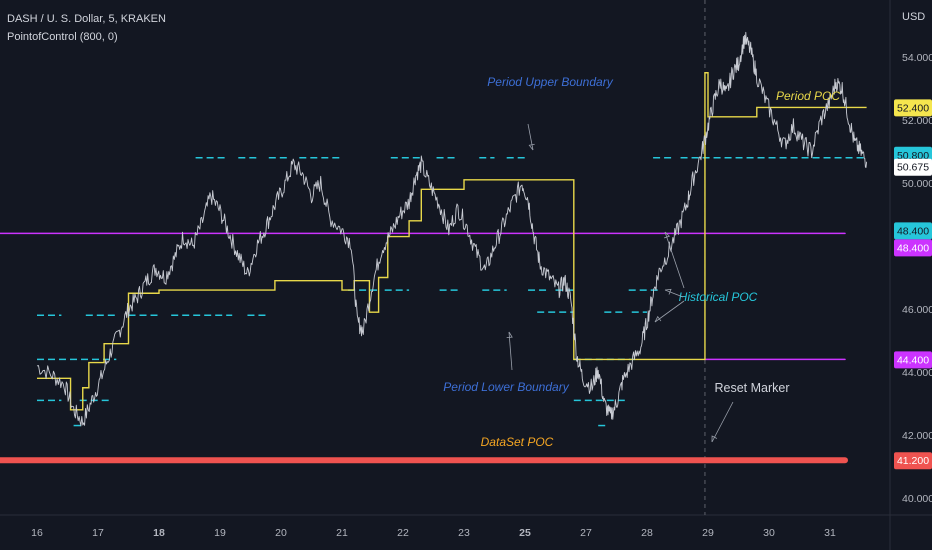 Image resolution: width=932 pixels, height=550 pixels. What do you see at coordinates (830, 533) in the screenshot?
I see `x-tick-label: 31` at bounding box center [830, 533].